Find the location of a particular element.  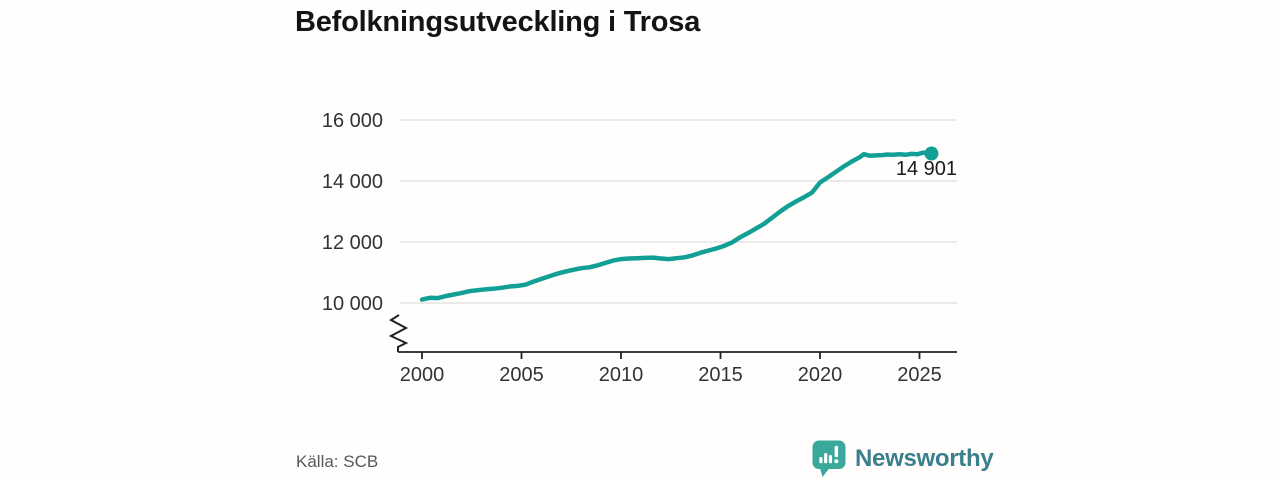

last-point-dot is located at coordinates (931, 153).